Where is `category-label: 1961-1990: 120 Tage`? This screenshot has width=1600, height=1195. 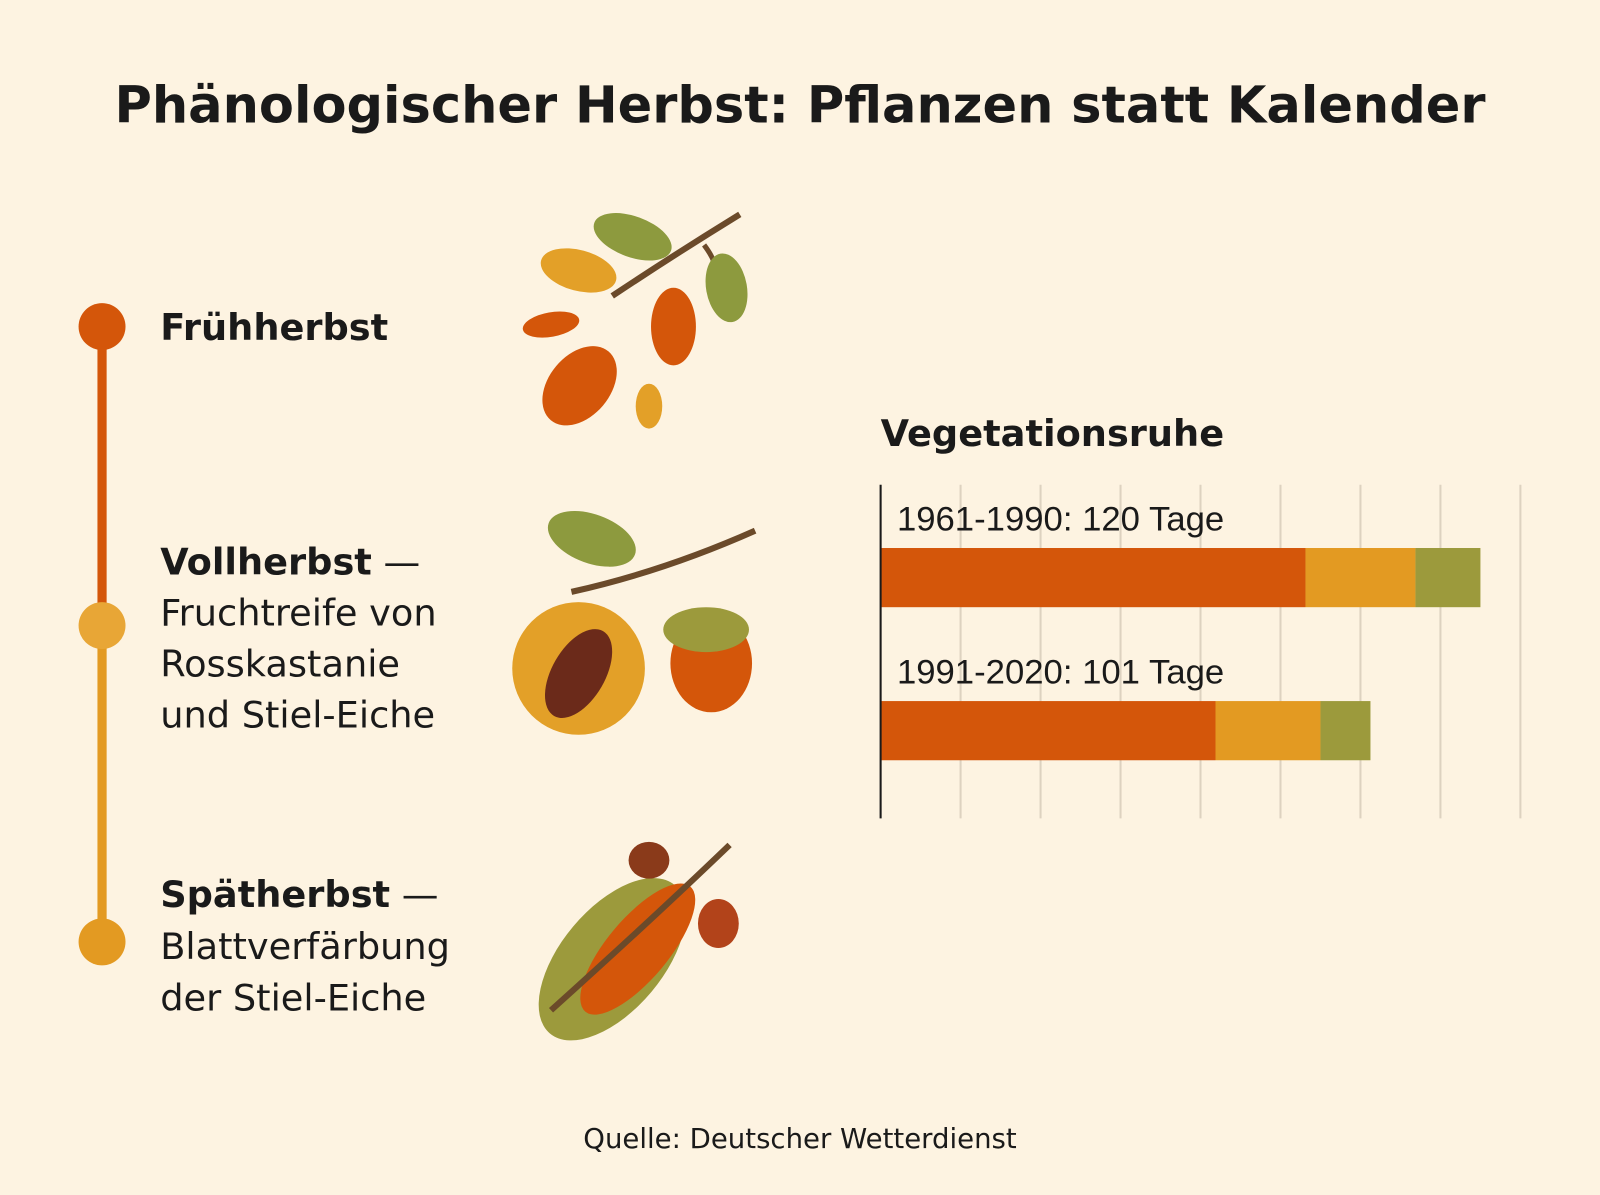 category-label: 1961-1990: 120 Tage is located at coordinates (1060, 520).